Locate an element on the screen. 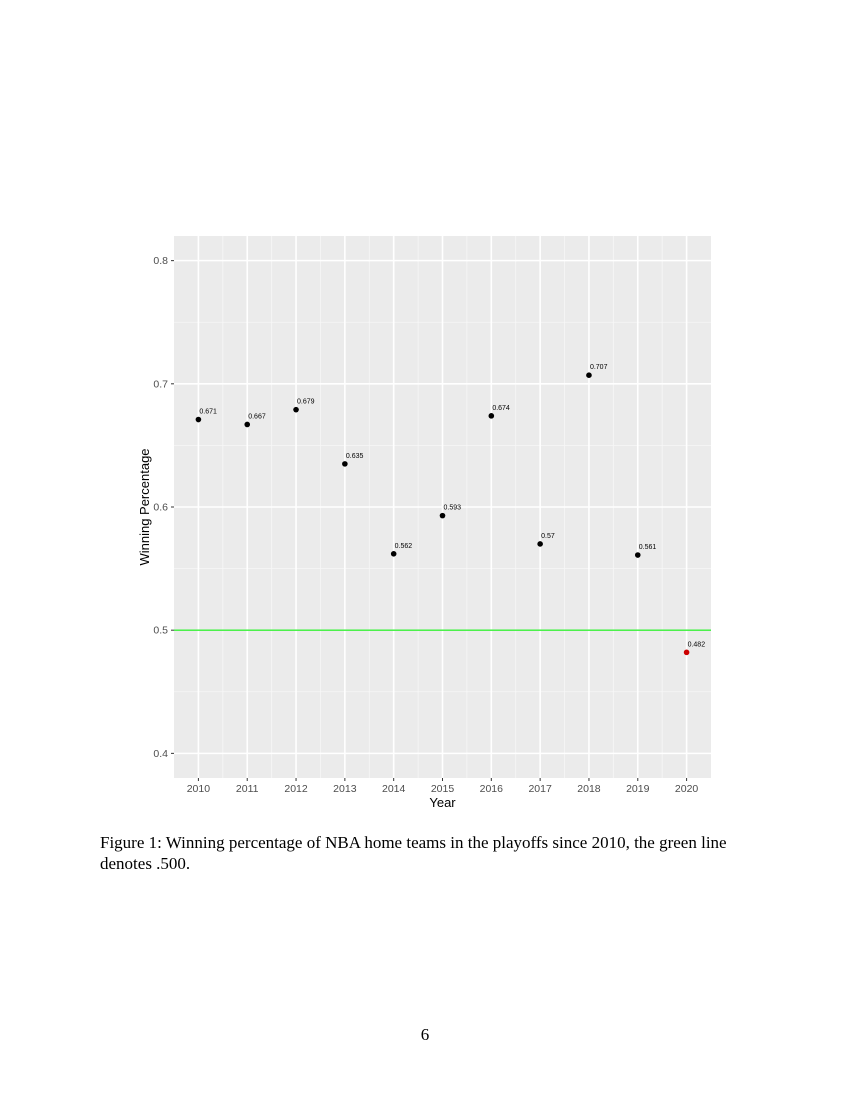 This screenshot has width=850, height=1100. y-tick-label: 0.8 is located at coordinates (160, 261).